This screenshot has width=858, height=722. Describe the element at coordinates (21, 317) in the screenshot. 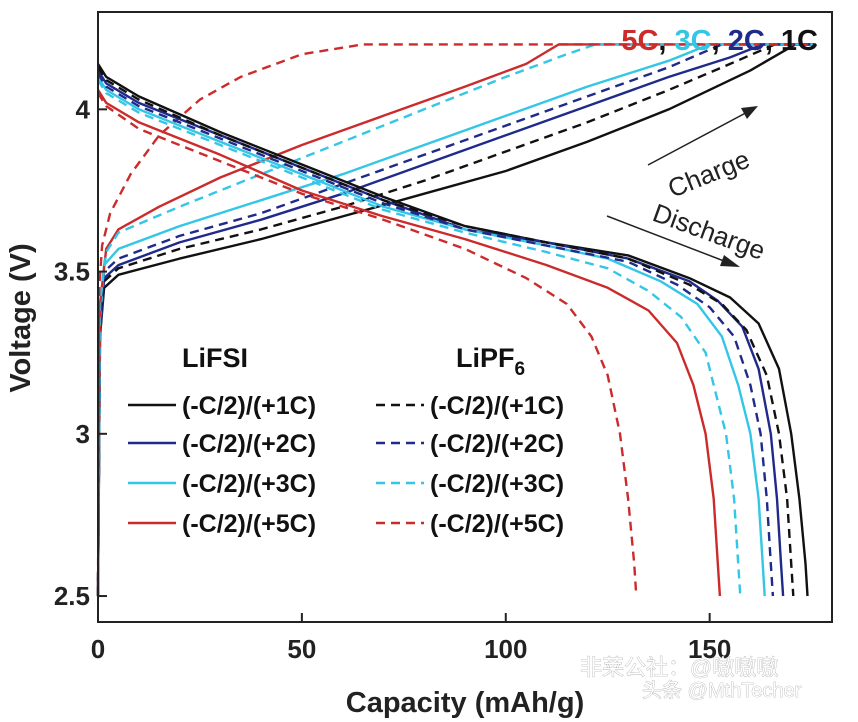

I see `y-axis-title: Voltage (V)` at that location.